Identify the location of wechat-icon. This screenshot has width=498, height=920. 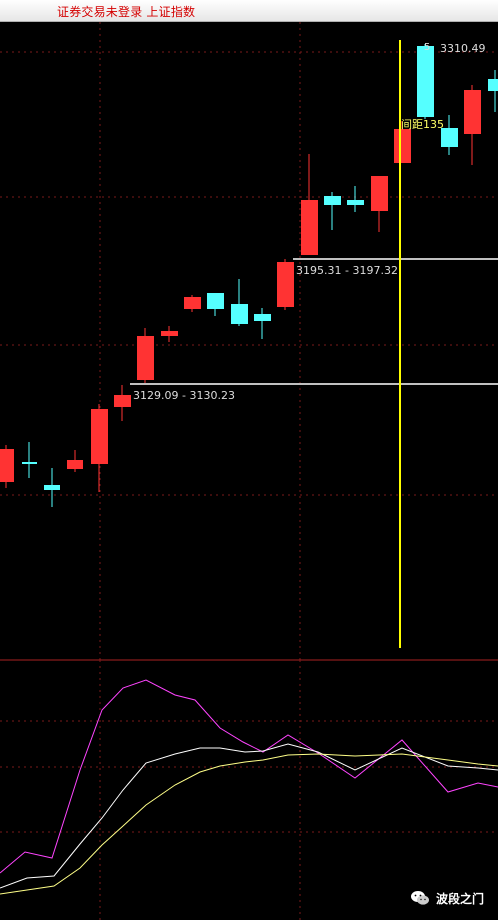
(419, 898).